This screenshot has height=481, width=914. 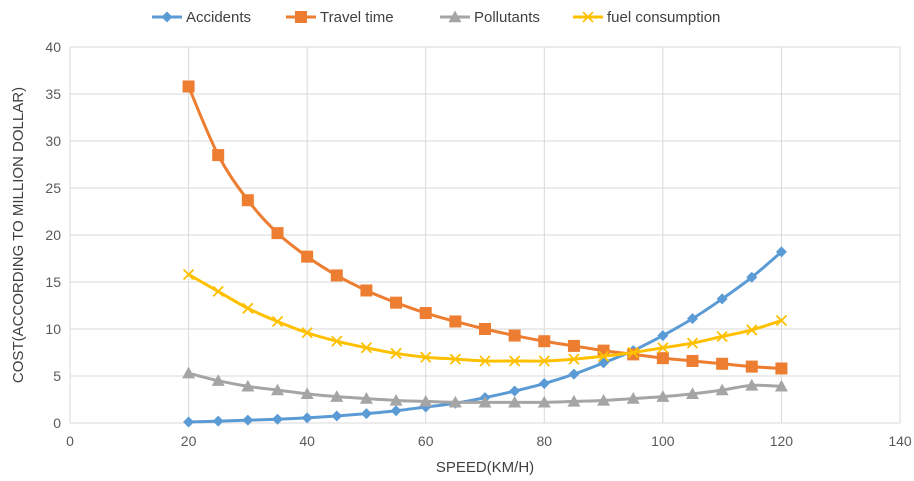 What do you see at coordinates (307, 441) in the screenshot?
I see `x-tick-label: 40` at bounding box center [307, 441].